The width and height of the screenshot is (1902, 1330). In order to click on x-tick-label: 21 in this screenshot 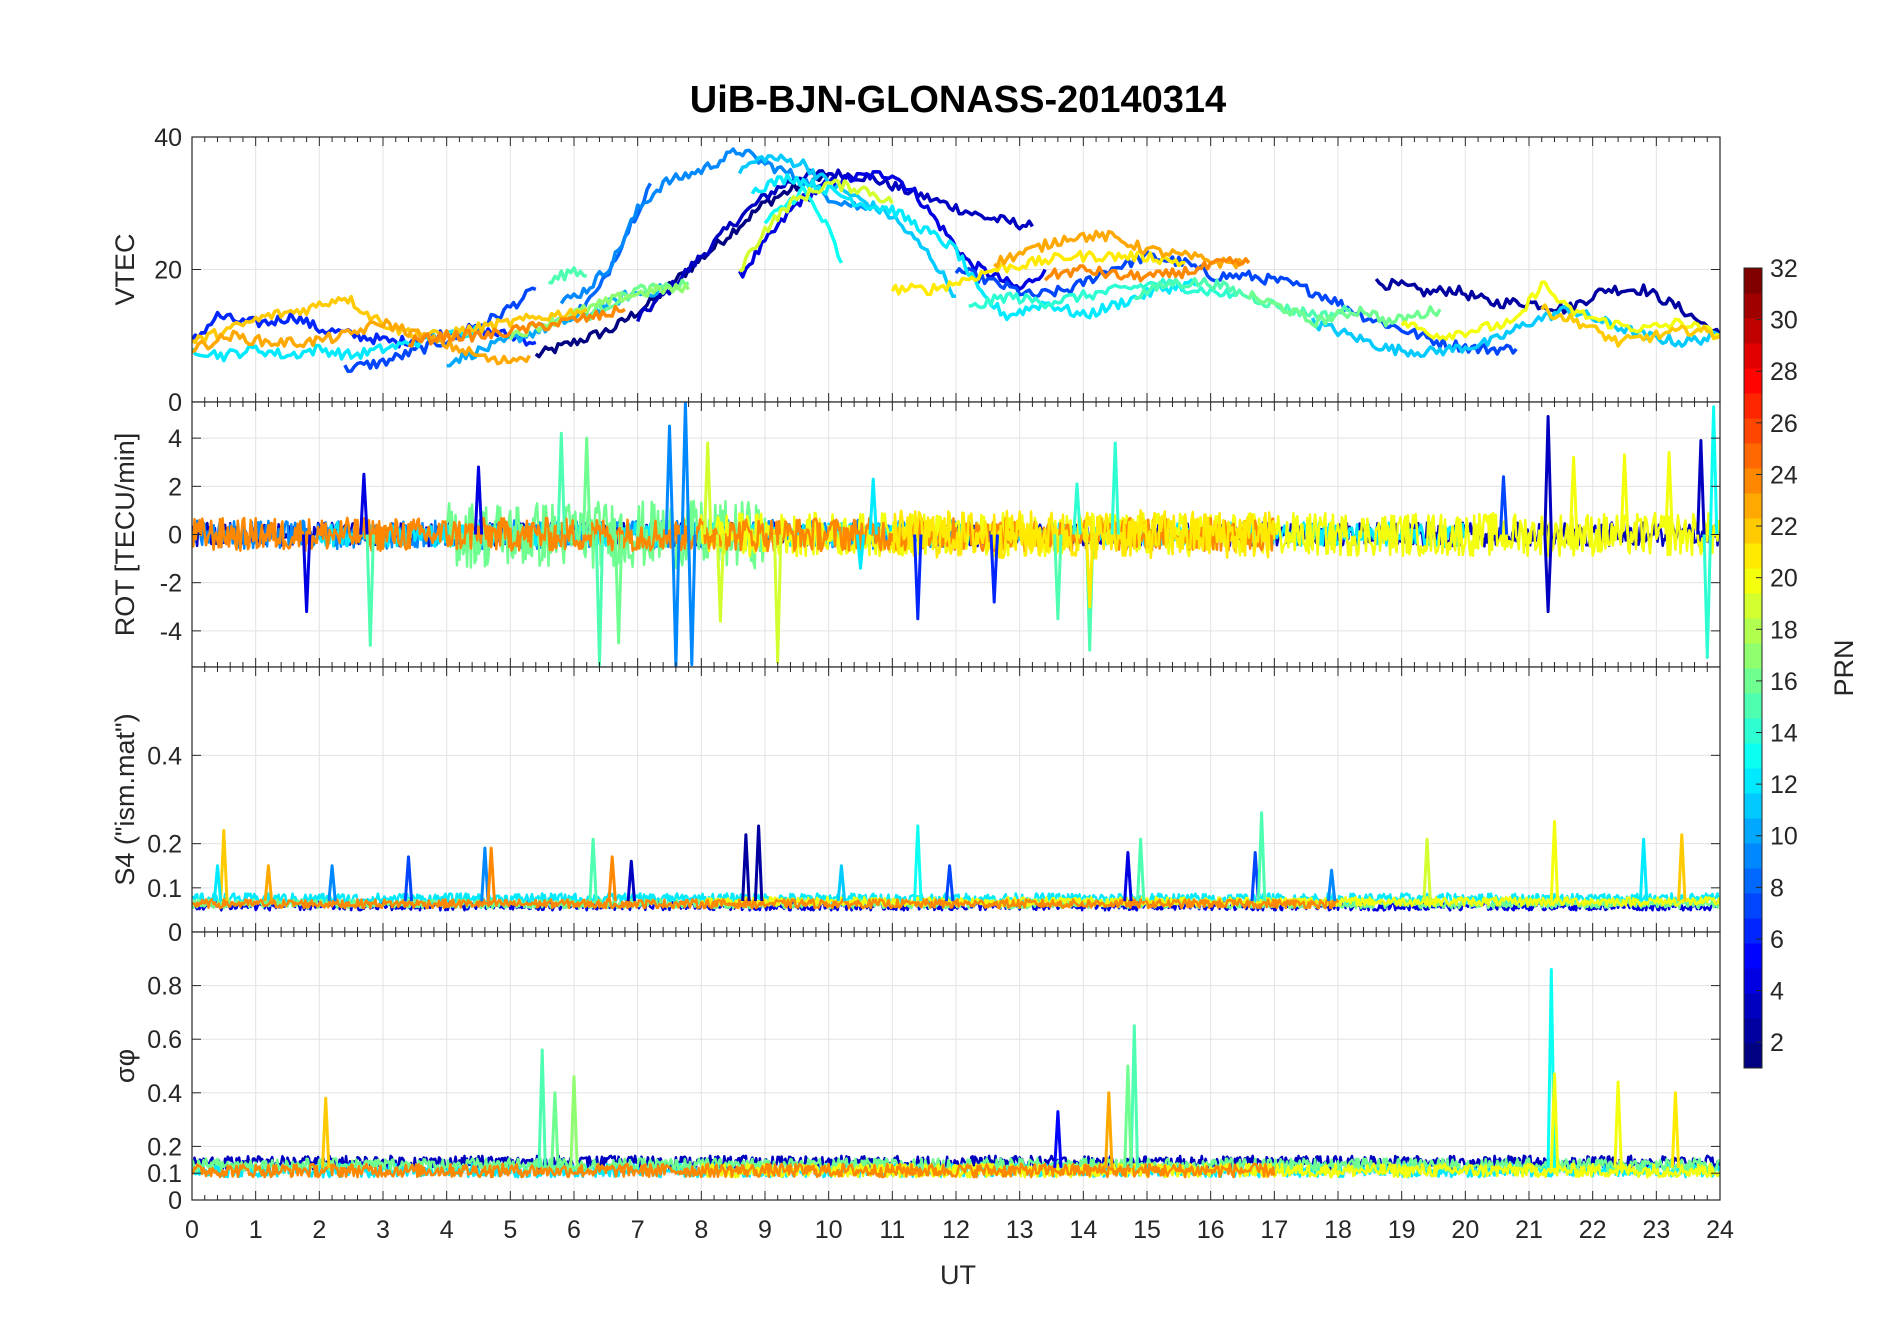, I will do `click(1529, 1230)`.